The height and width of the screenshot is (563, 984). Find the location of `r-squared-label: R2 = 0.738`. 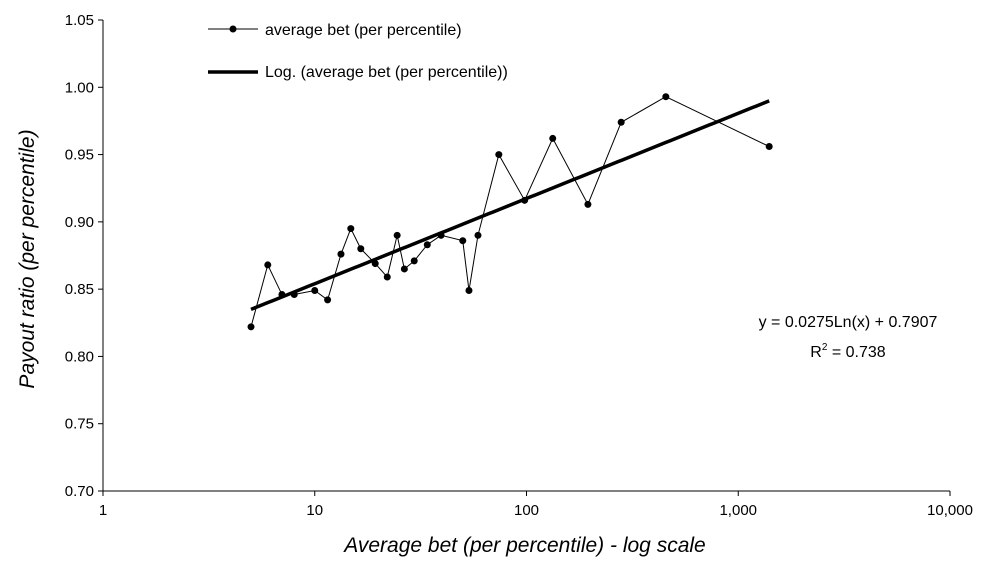

r-squared-label: R2 = 0.738 is located at coordinates (848, 351).